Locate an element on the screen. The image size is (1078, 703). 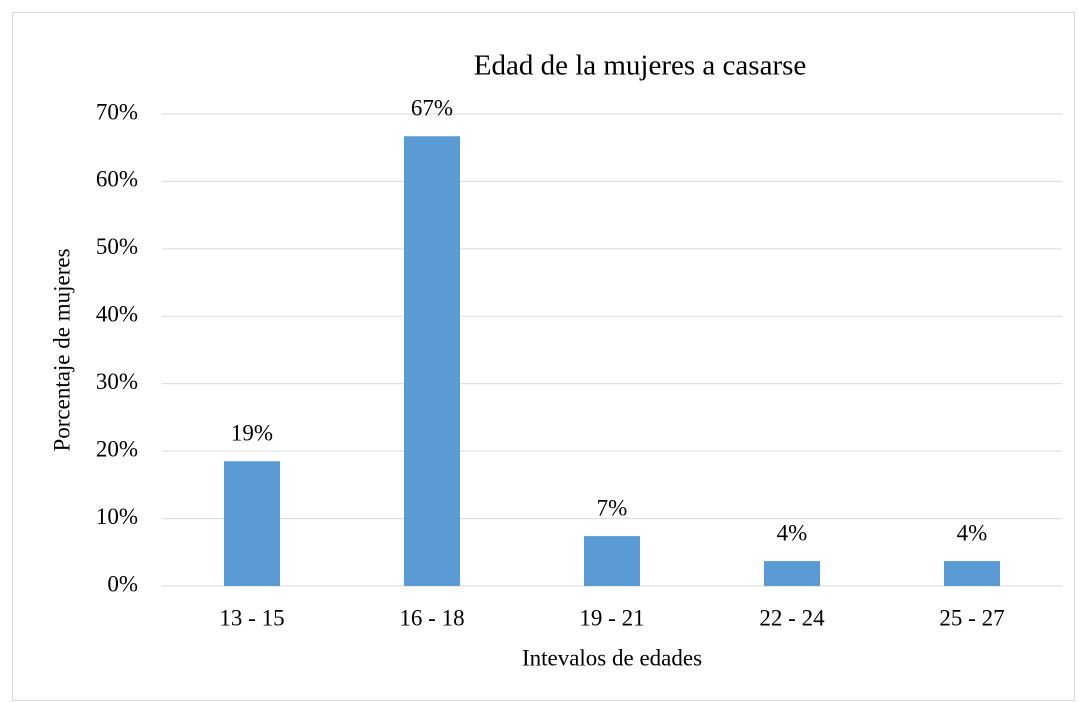
y-axis-label: Porcentaje de mujeres is located at coordinates (61, 349).